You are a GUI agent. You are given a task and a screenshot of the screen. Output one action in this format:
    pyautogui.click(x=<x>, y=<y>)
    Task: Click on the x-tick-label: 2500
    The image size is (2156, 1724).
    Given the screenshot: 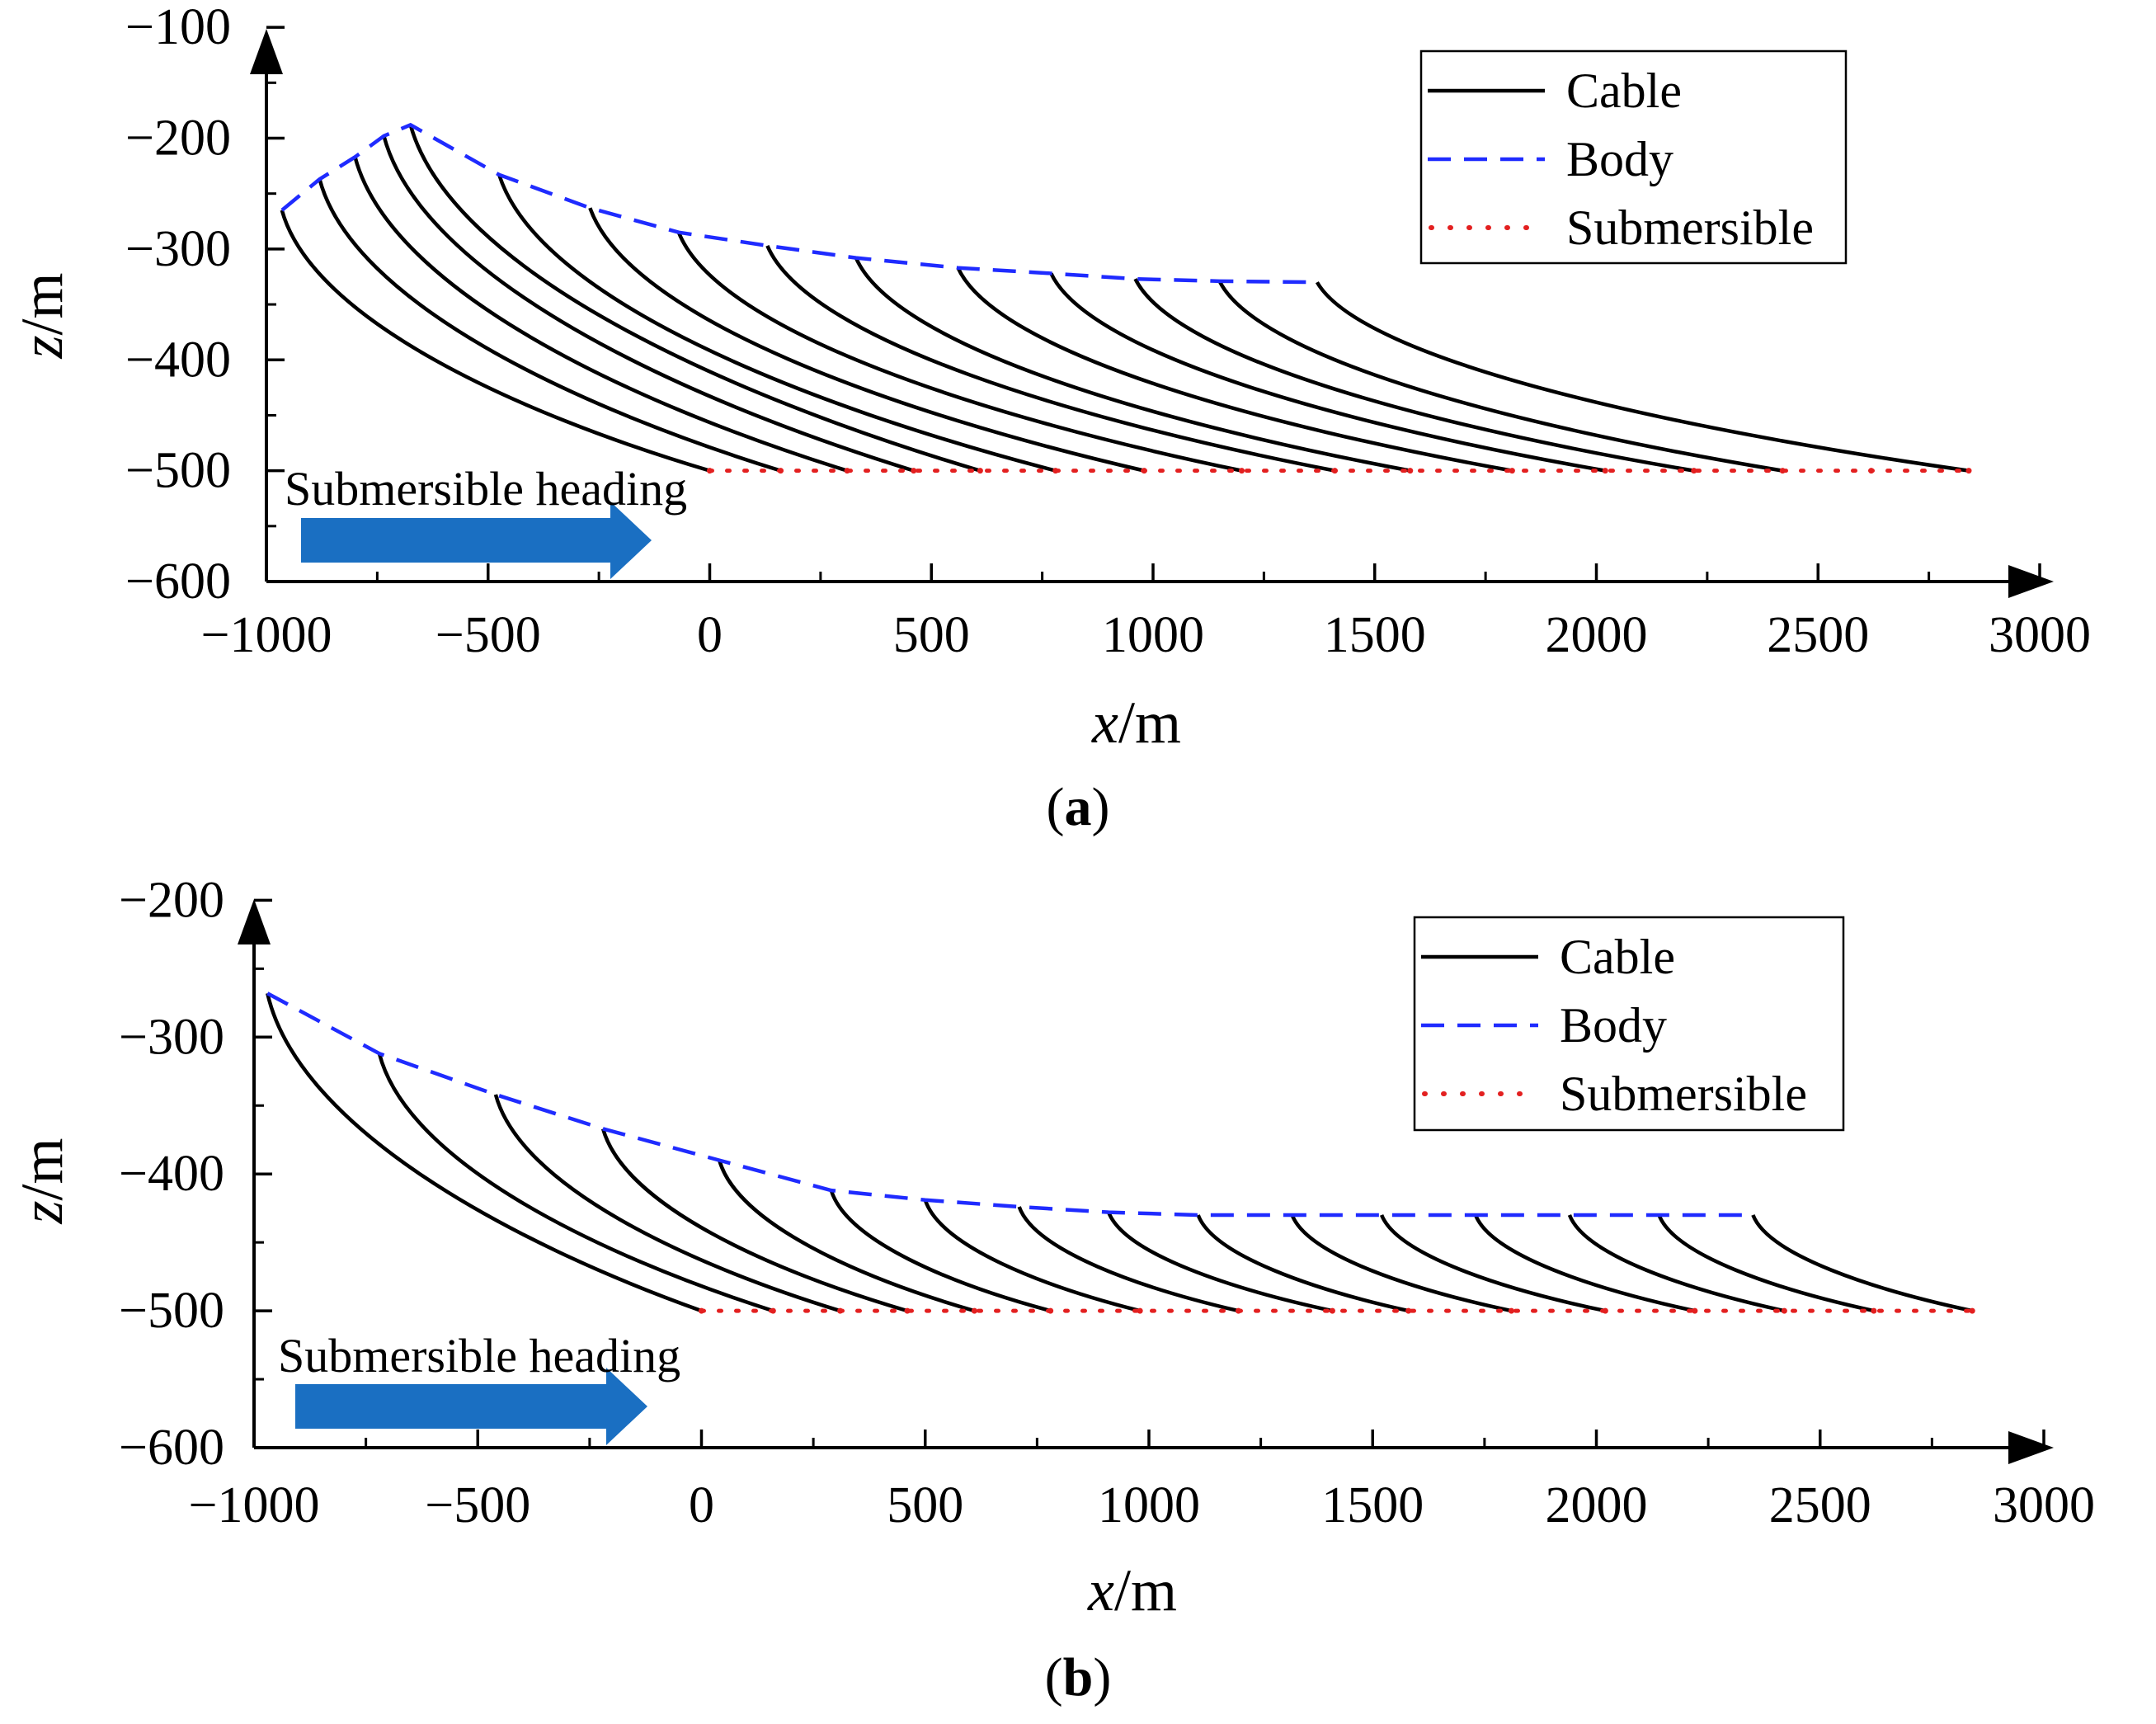 What is the action you would take?
    pyautogui.click(x=1820, y=1505)
    